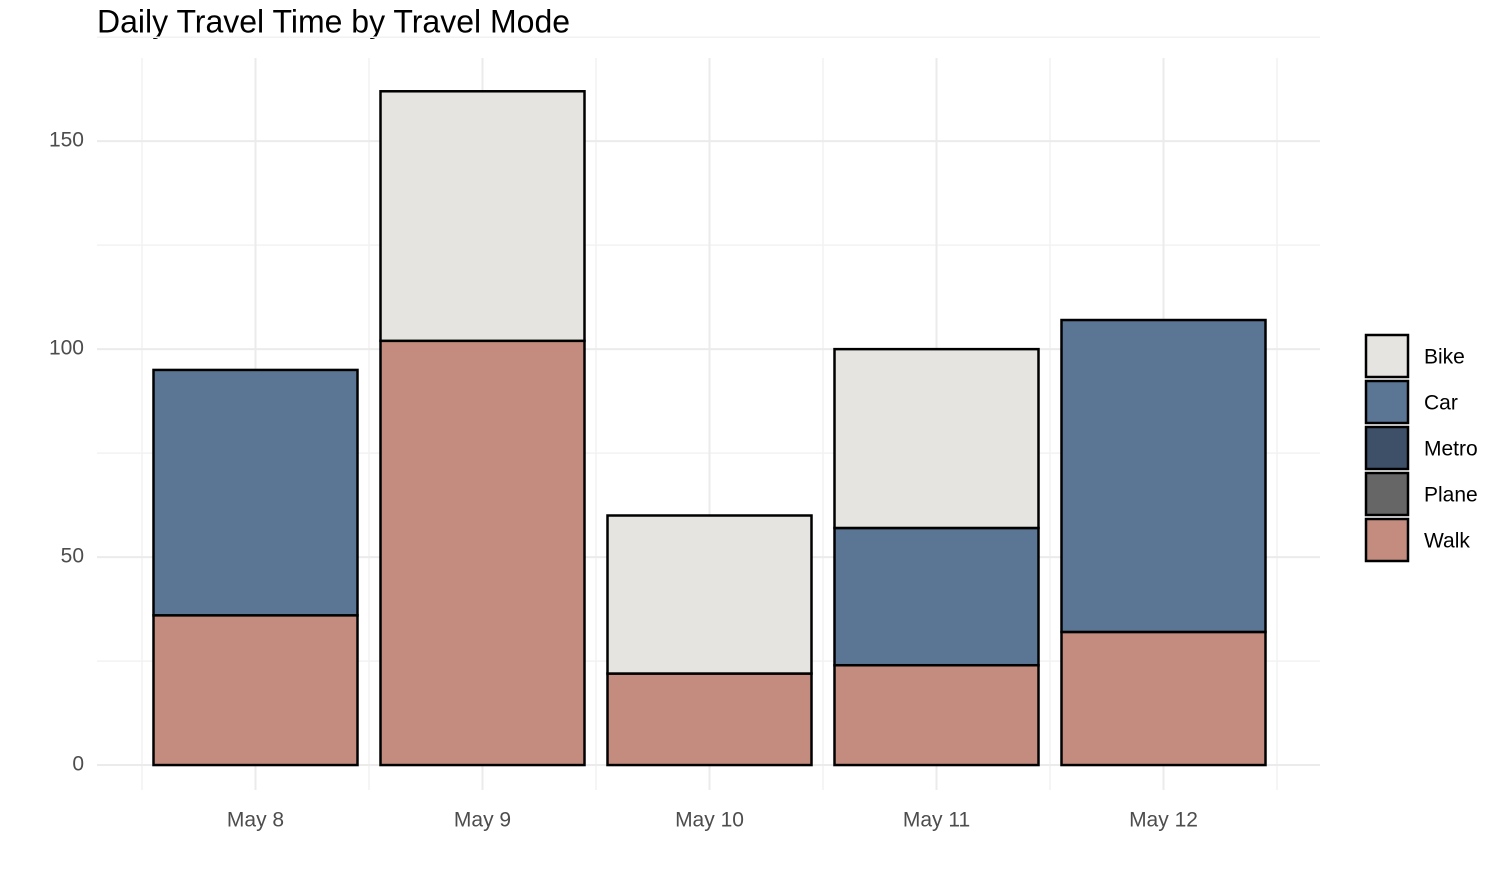 The image size is (1512, 876). What do you see at coordinates (1444, 357) in the screenshot?
I see `legend-label: Bike` at bounding box center [1444, 357].